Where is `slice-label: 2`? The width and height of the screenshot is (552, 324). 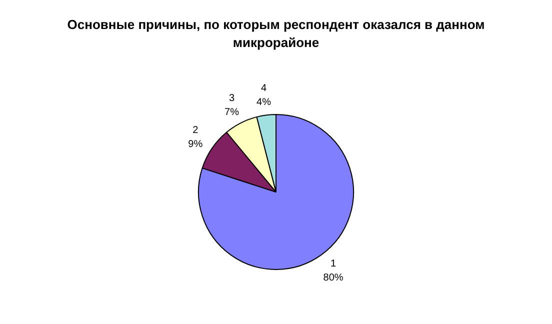 slice-label: 2 is located at coordinates (195, 130).